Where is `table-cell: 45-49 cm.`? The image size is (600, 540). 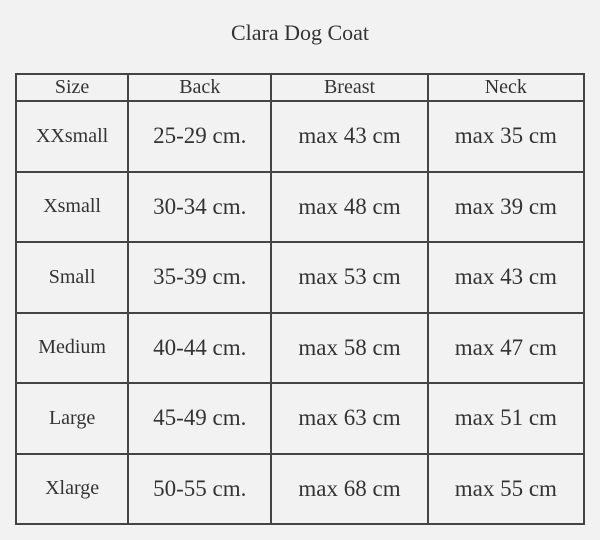
table-cell: 45-49 cm. is located at coordinates (200, 418).